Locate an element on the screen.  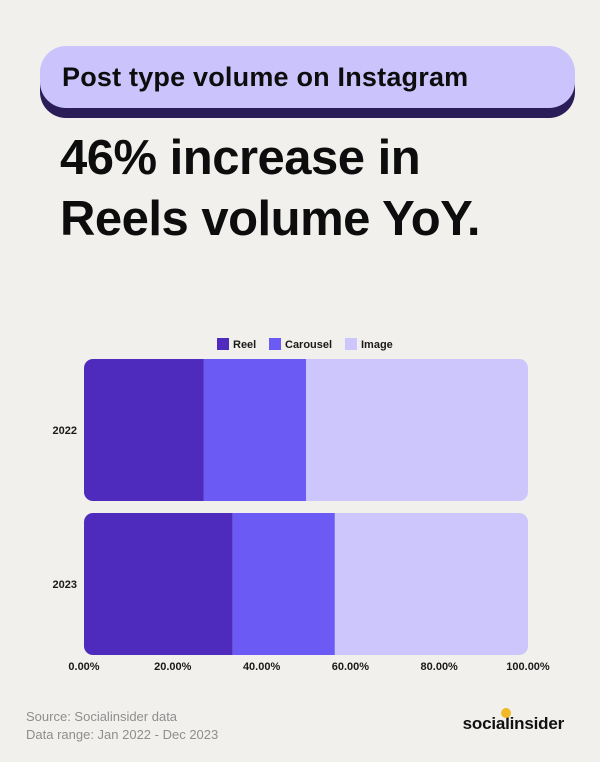
bar-2022-reel is located at coordinates (144, 430).